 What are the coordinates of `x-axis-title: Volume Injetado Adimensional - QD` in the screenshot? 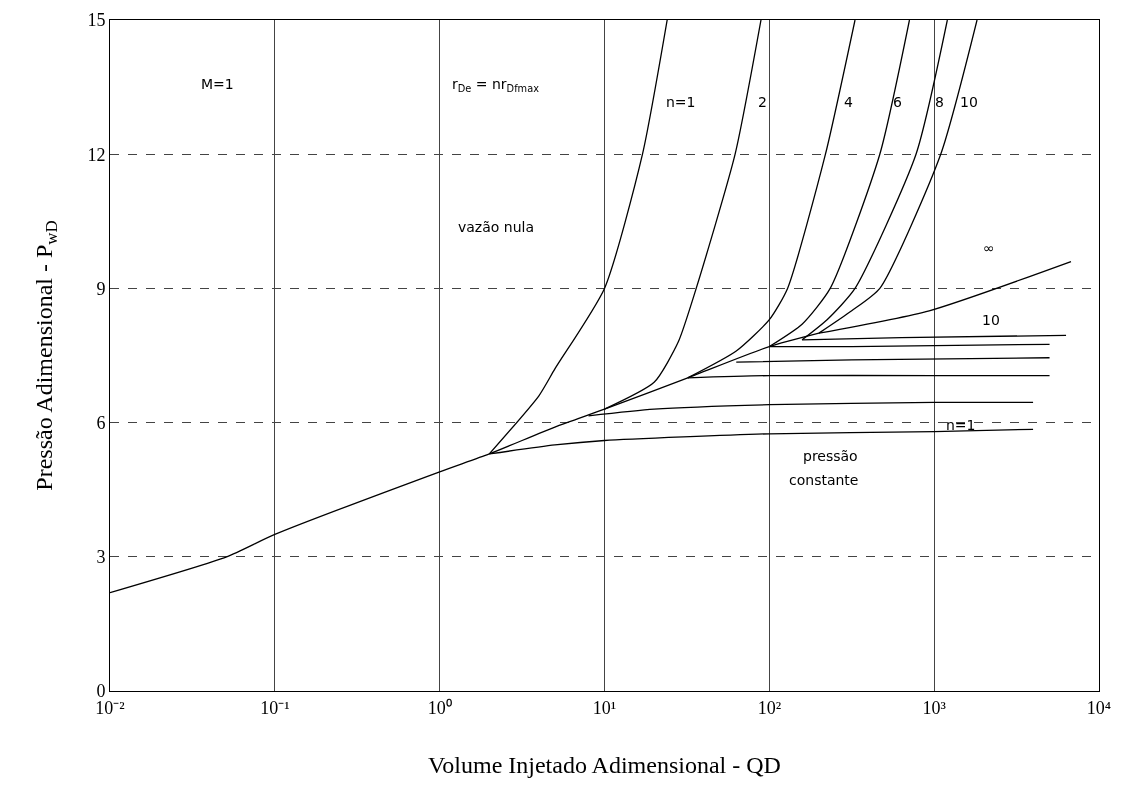 It's located at (604, 765).